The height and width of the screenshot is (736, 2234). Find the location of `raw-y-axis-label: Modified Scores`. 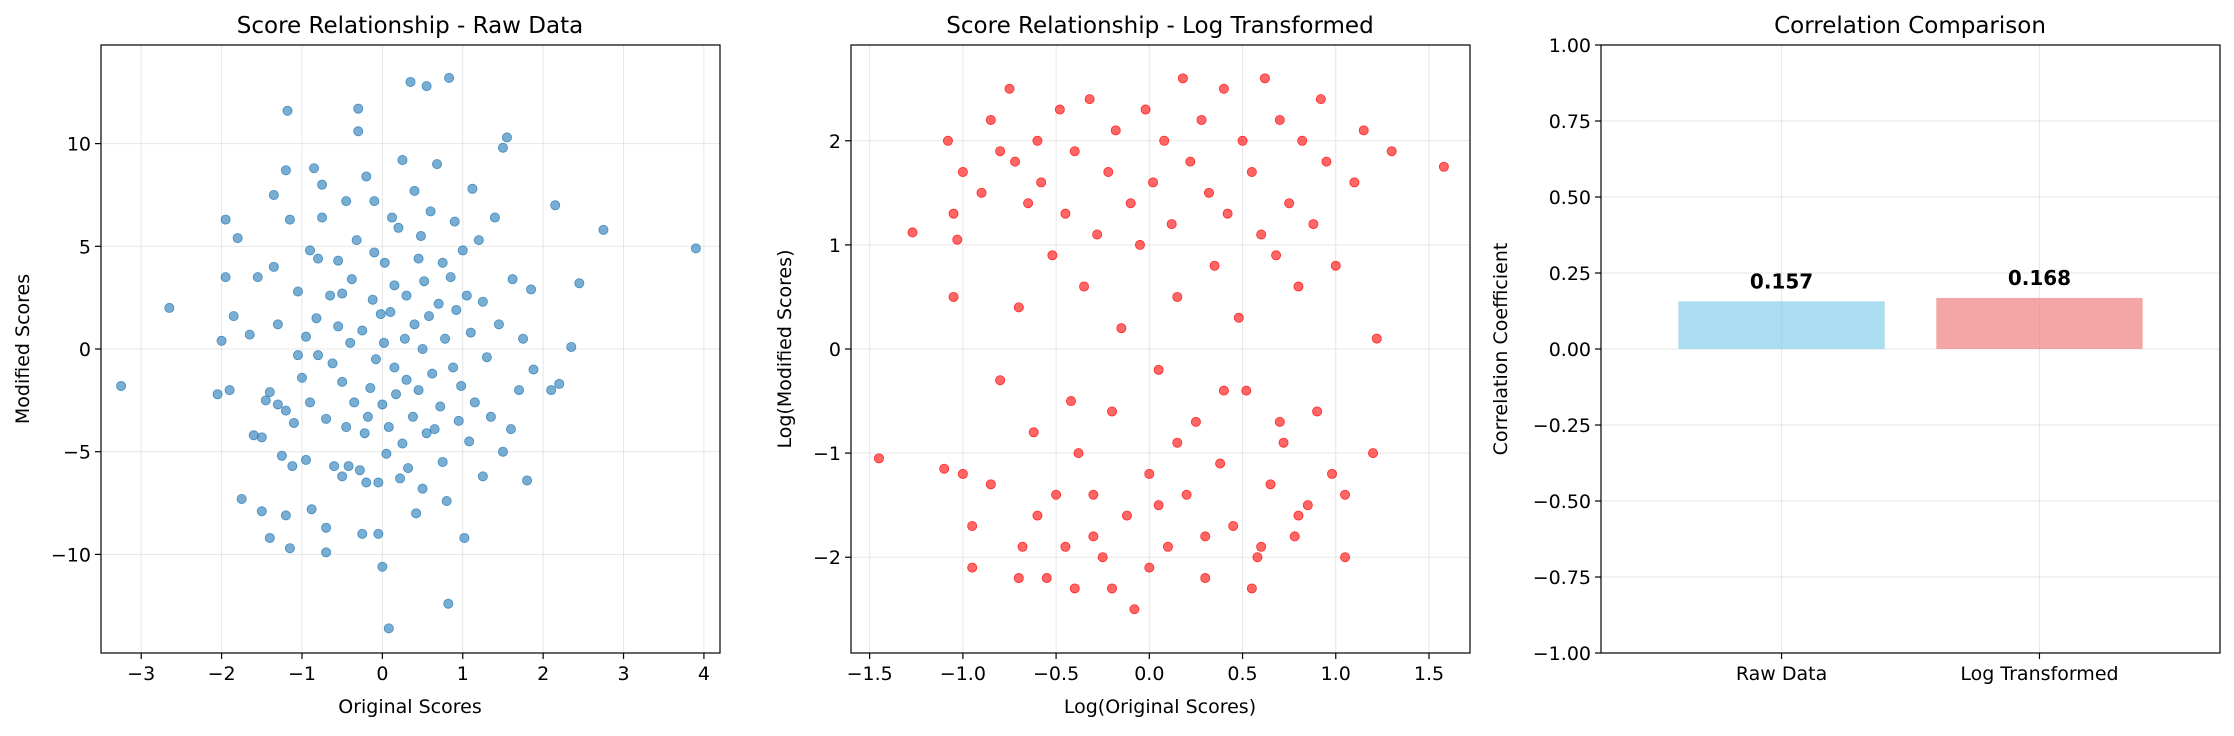

raw-y-axis-label: Modified Scores is located at coordinates (23, 349).